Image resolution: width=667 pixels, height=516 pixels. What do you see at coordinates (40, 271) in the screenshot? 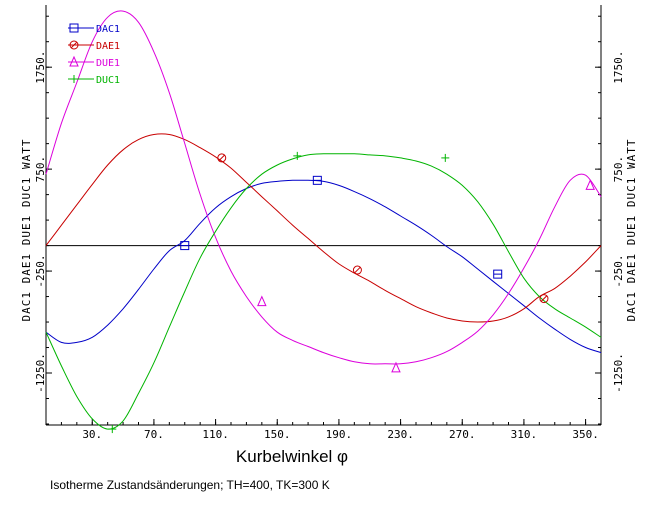
I see `y-tick-label-left-2: -250.` at bounding box center [40, 271].